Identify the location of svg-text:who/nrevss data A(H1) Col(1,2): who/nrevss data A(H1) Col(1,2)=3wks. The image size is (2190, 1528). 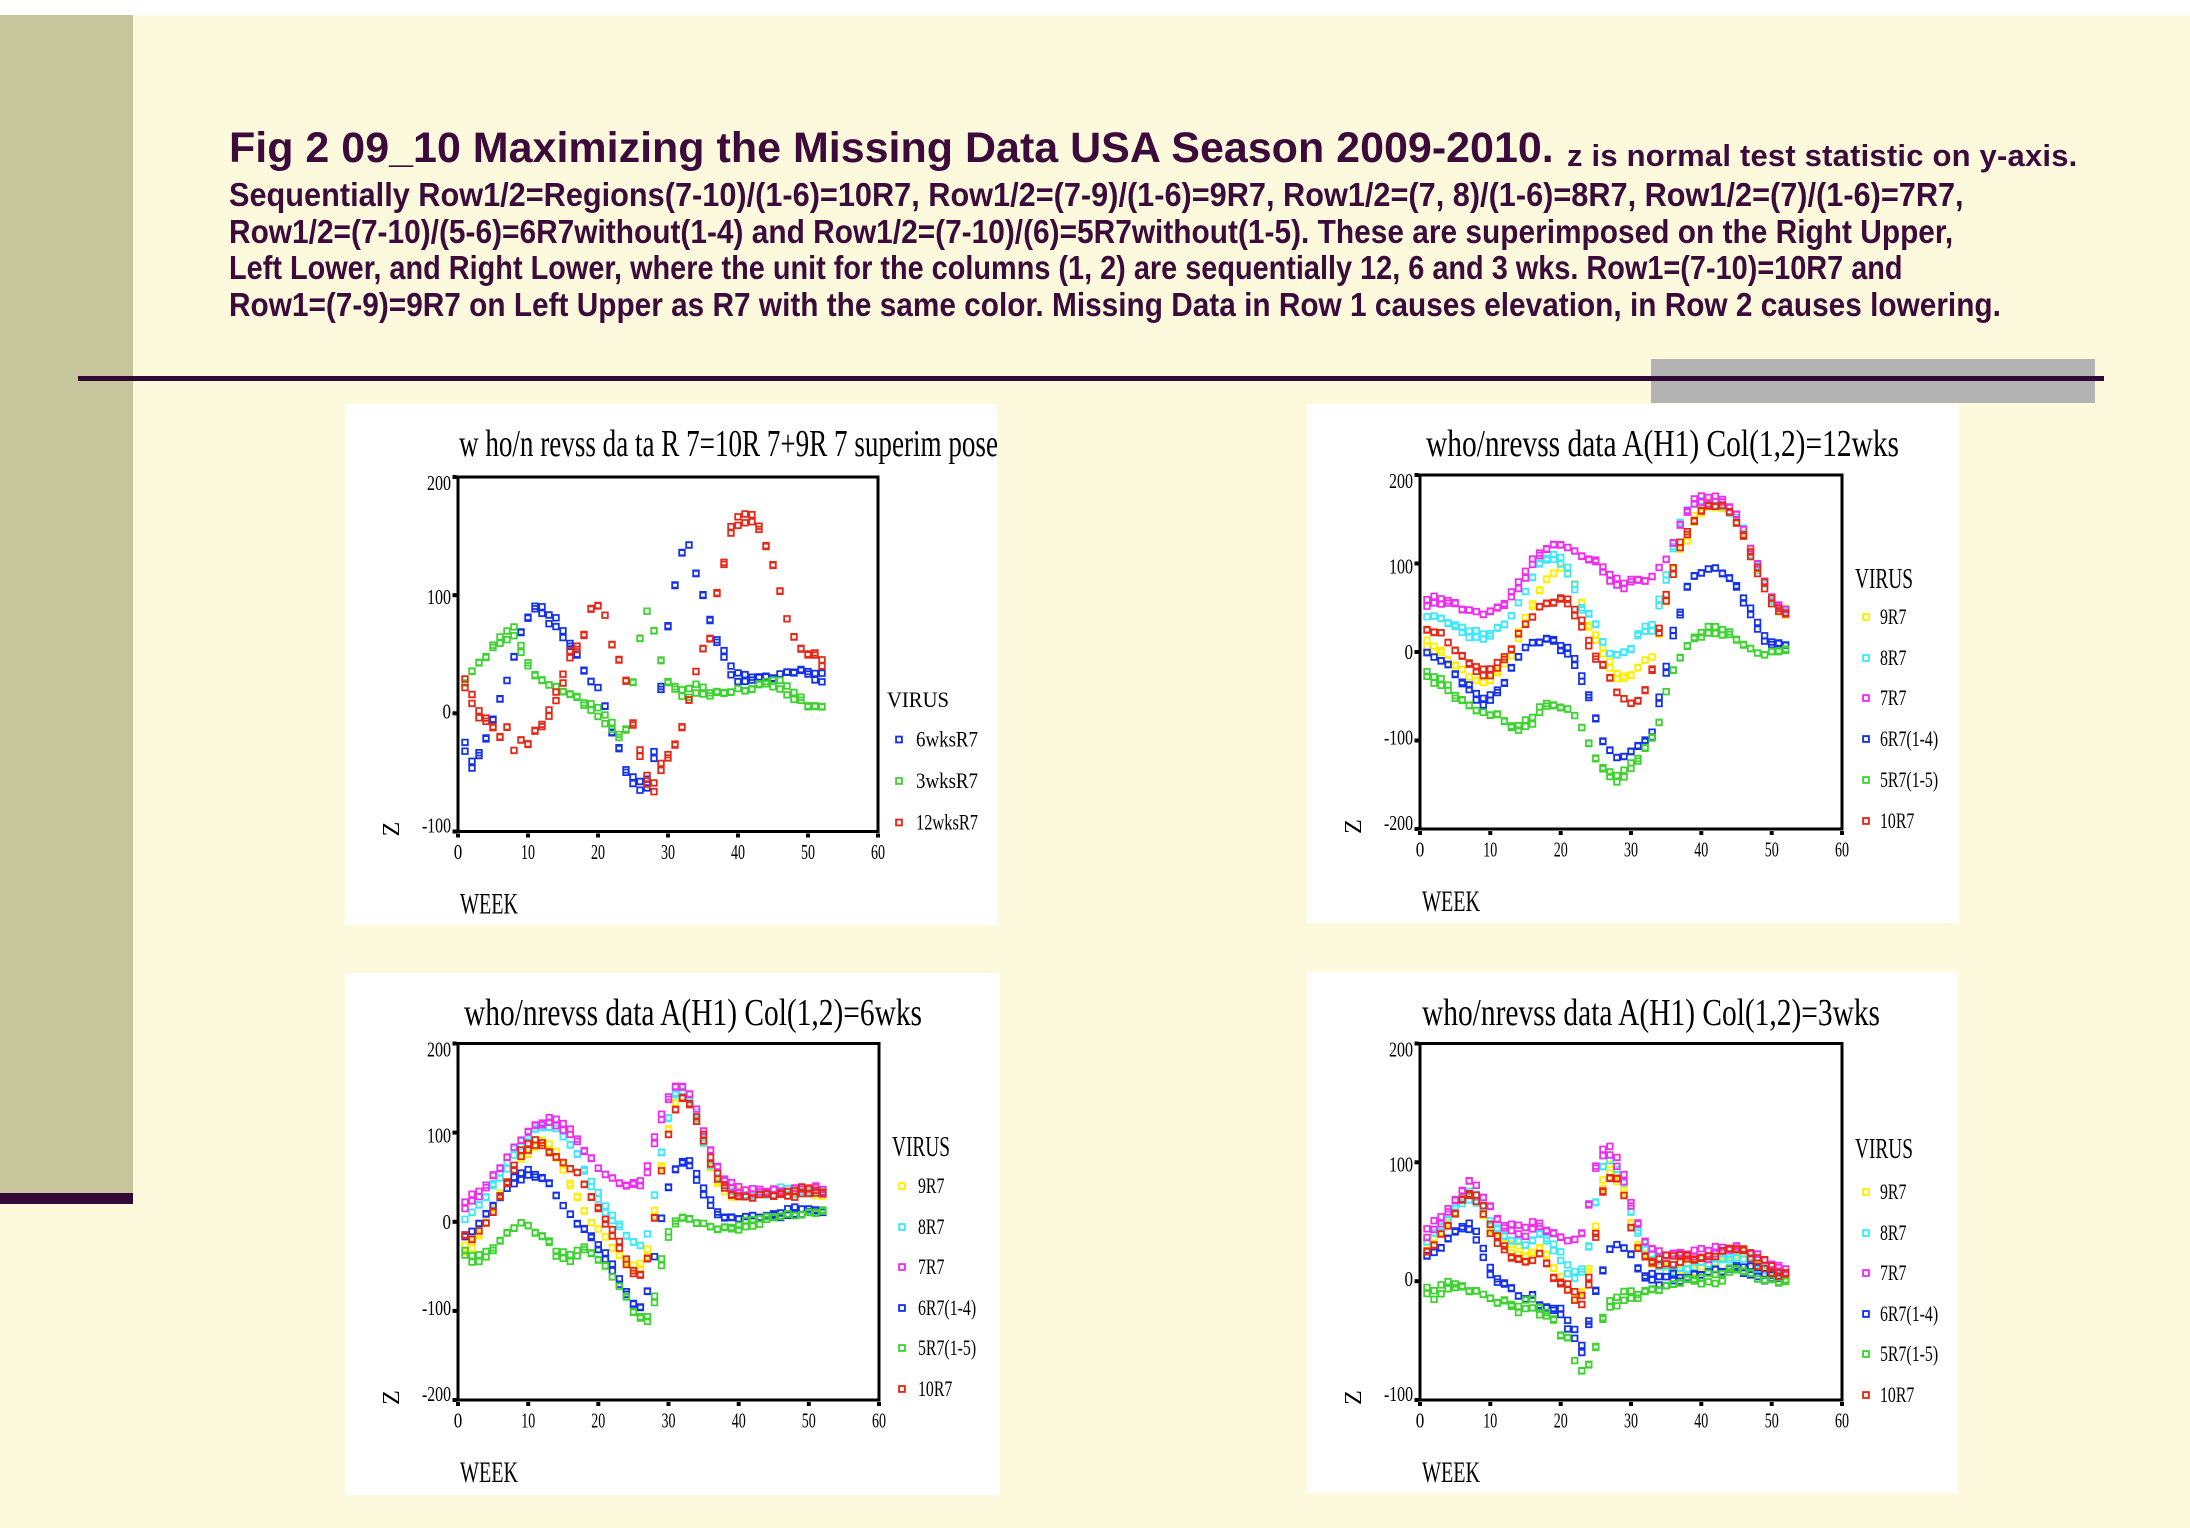
(1651, 1013).